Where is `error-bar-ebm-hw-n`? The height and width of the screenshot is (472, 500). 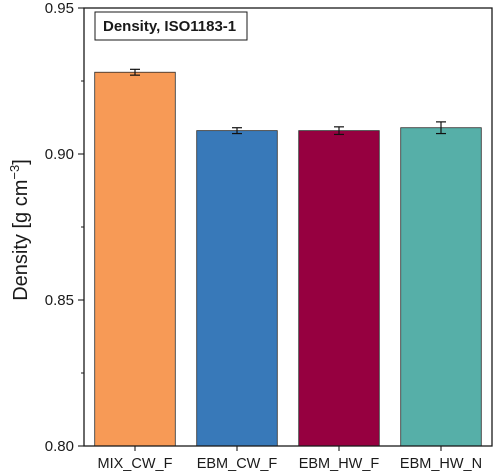 error-bar-ebm-hw-n is located at coordinates (441, 128).